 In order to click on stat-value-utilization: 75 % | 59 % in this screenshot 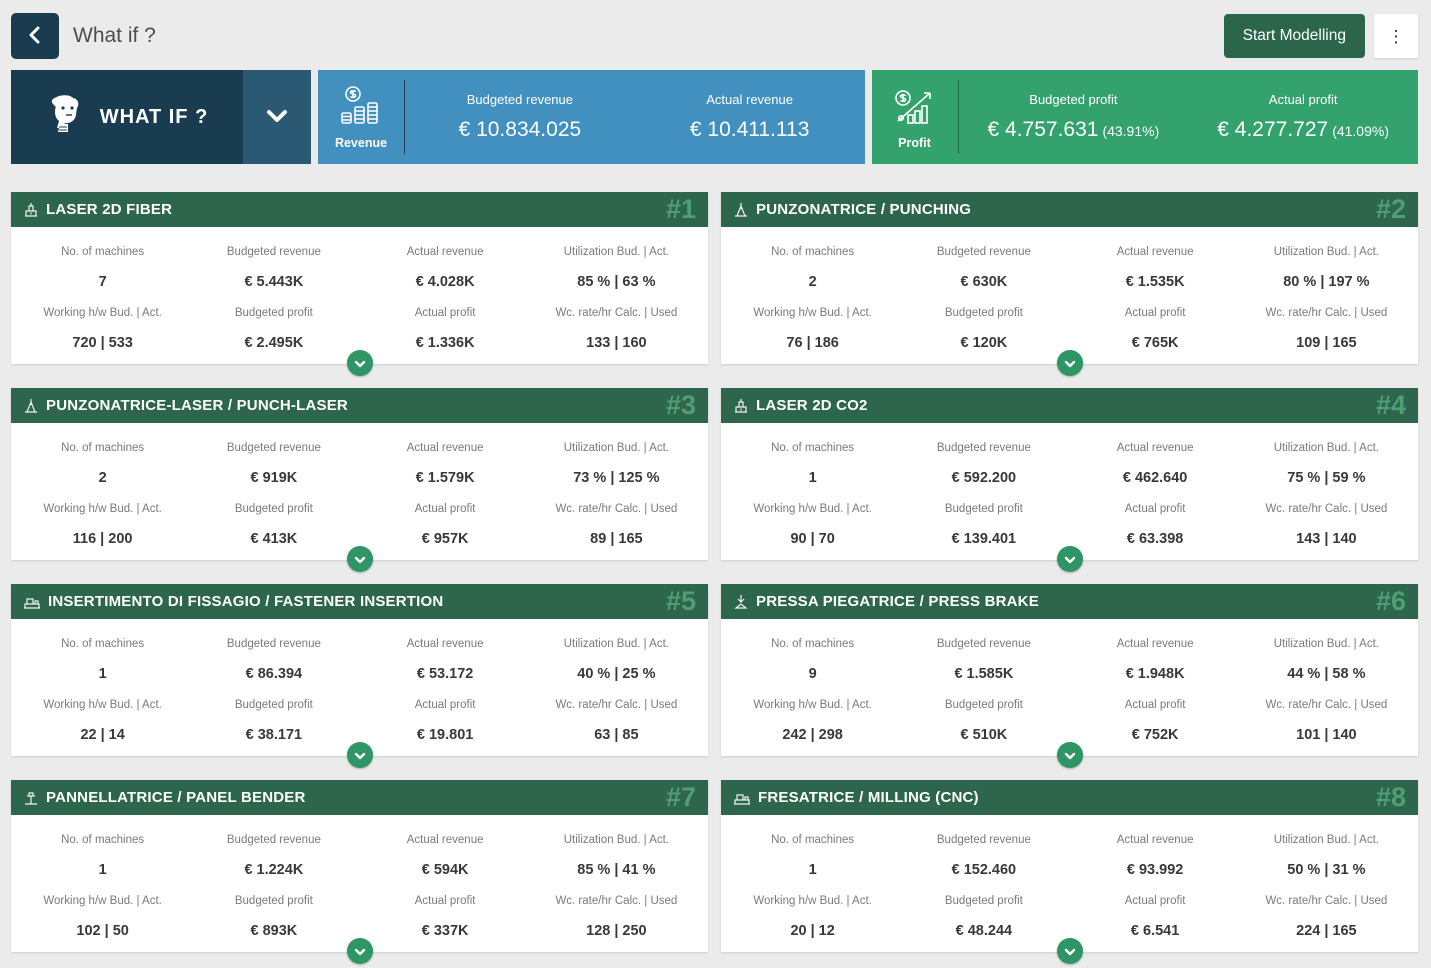, I will do `click(1326, 478)`.